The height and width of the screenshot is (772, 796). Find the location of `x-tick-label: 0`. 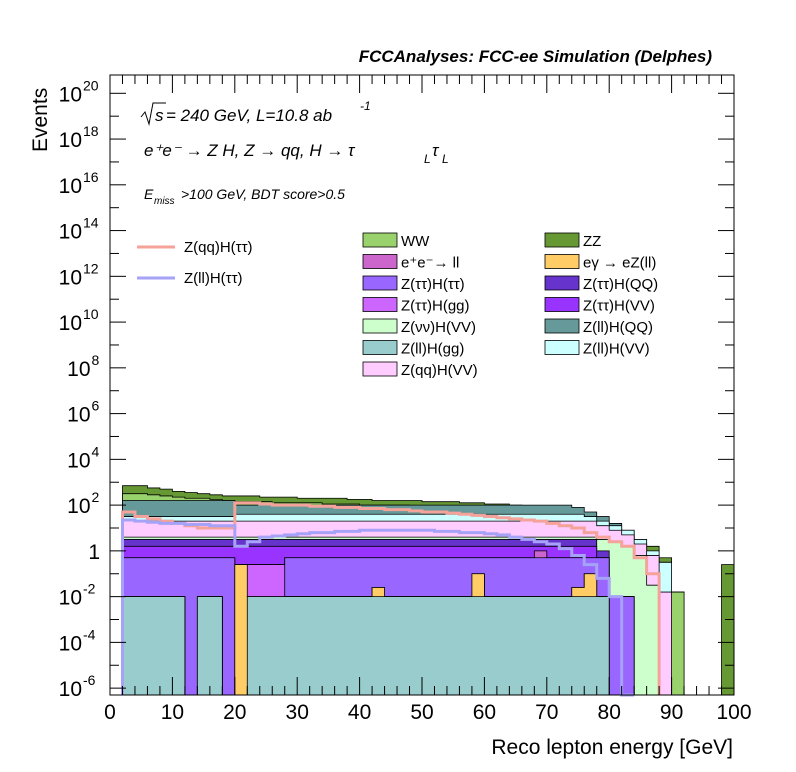

x-tick-label: 0 is located at coordinates (110, 712).